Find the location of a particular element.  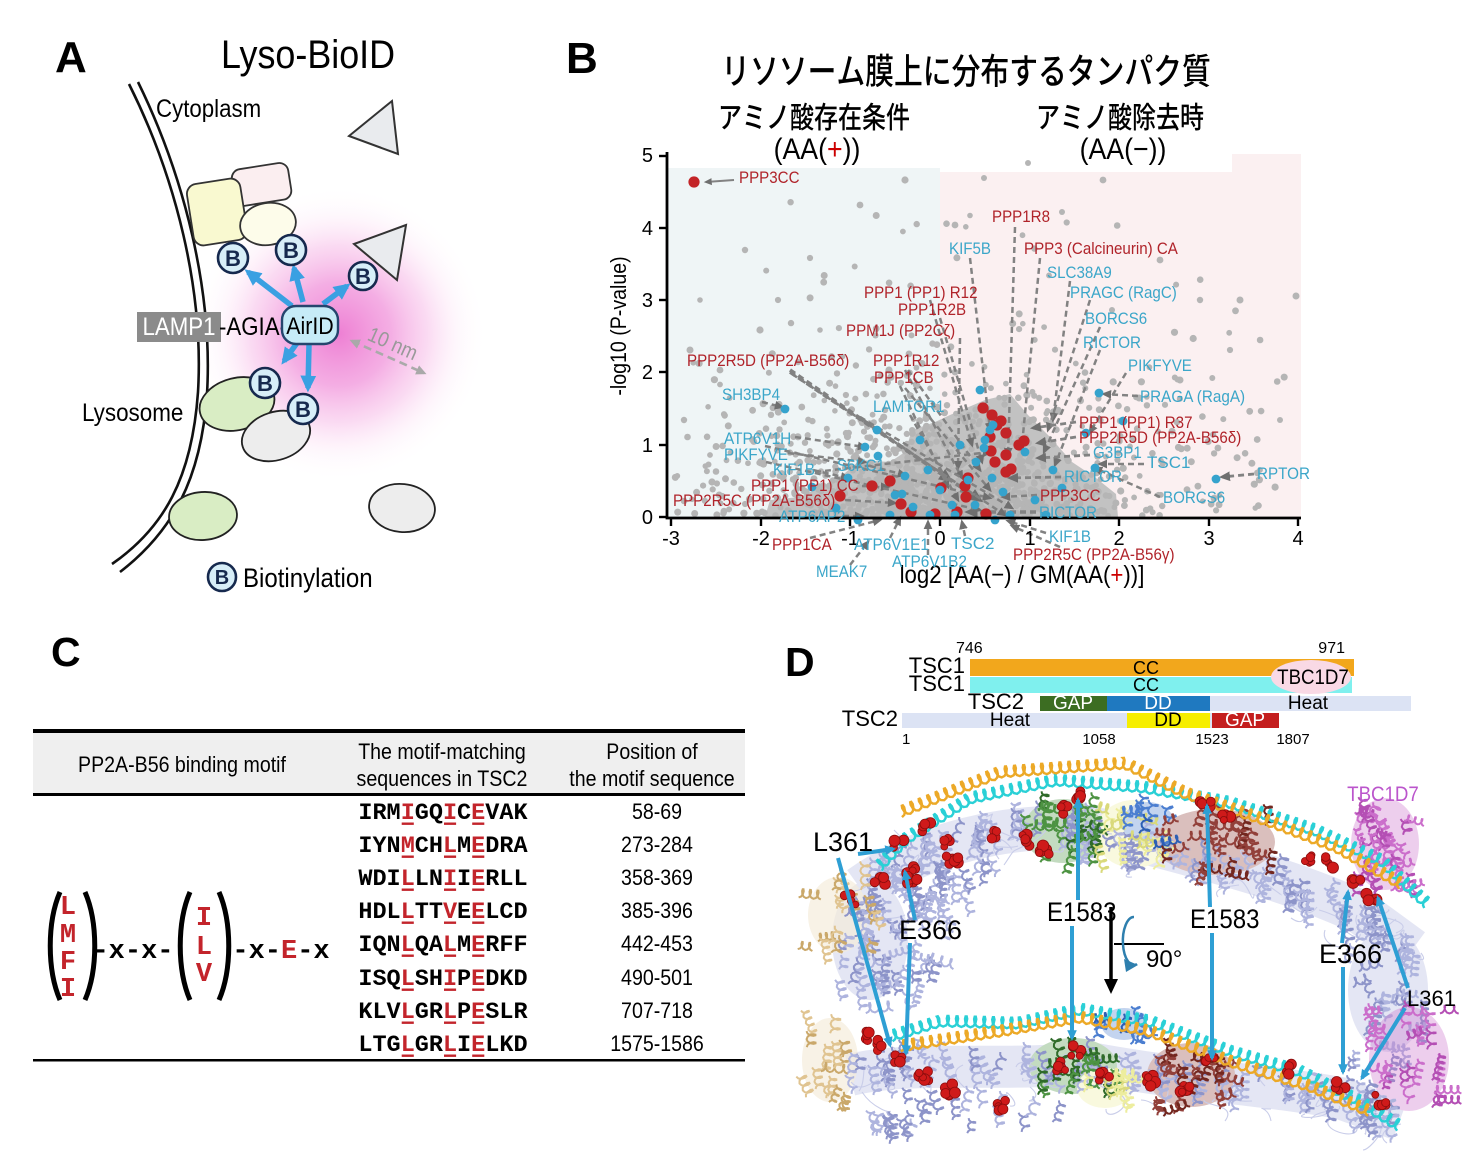

svg-text: PRAGA (RagA) is located at coordinates (1192, 396).